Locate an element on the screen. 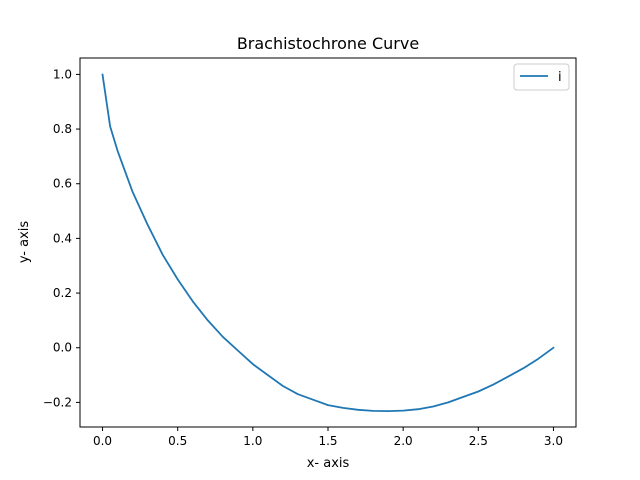  y-axis-ticks: −0.2 0.0 0.2 0.4 0.6 0.8 1.0 is located at coordinates (61, 238).